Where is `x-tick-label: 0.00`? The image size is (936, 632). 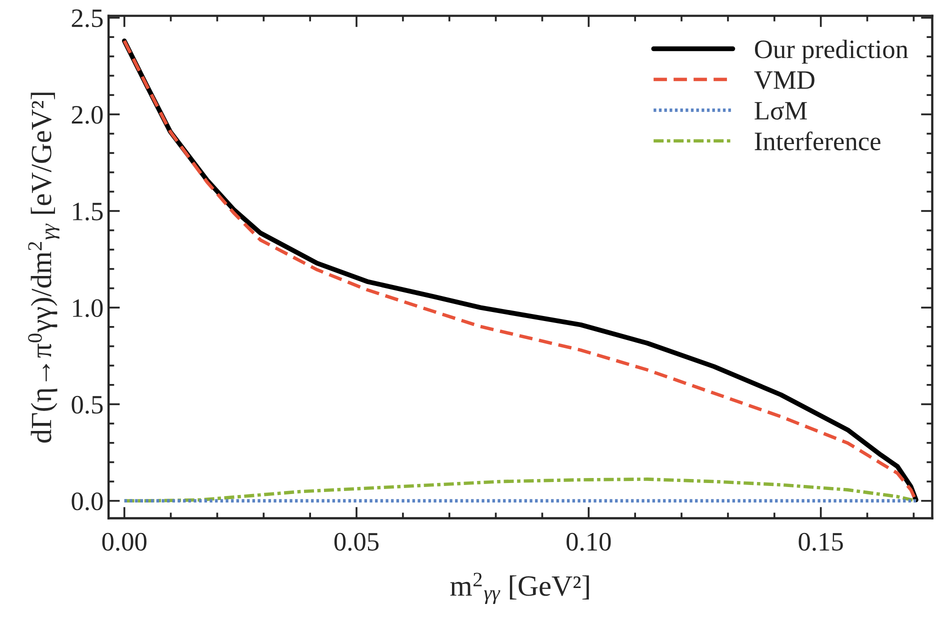
x-tick-label: 0.00 is located at coordinates (124, 541).